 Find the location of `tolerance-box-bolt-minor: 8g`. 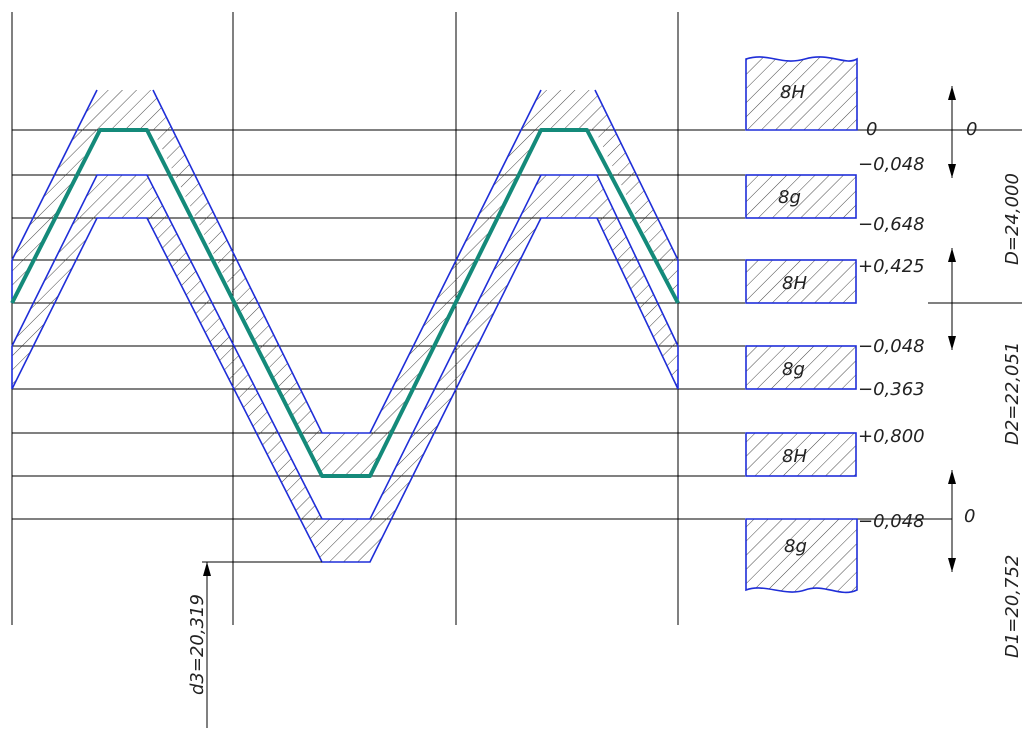

tolerance-box-bolt-minor: 8g is located at coordinates (801, 556).